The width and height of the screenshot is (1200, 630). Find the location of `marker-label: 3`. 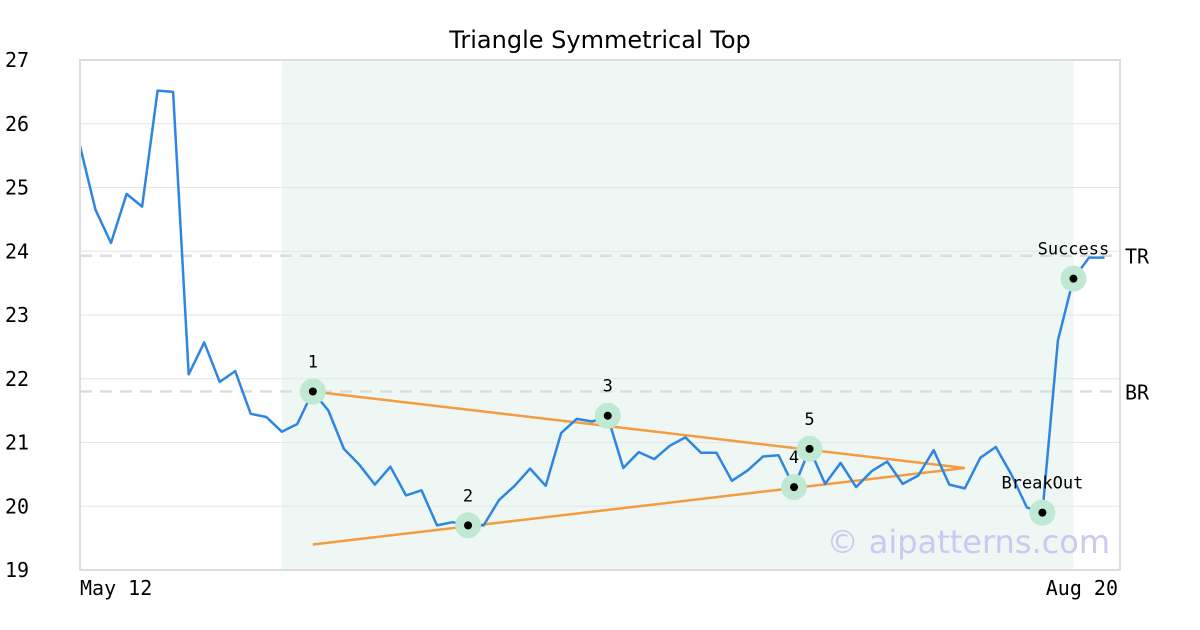

marker-label: 3 is located at coordinates (608, 387).